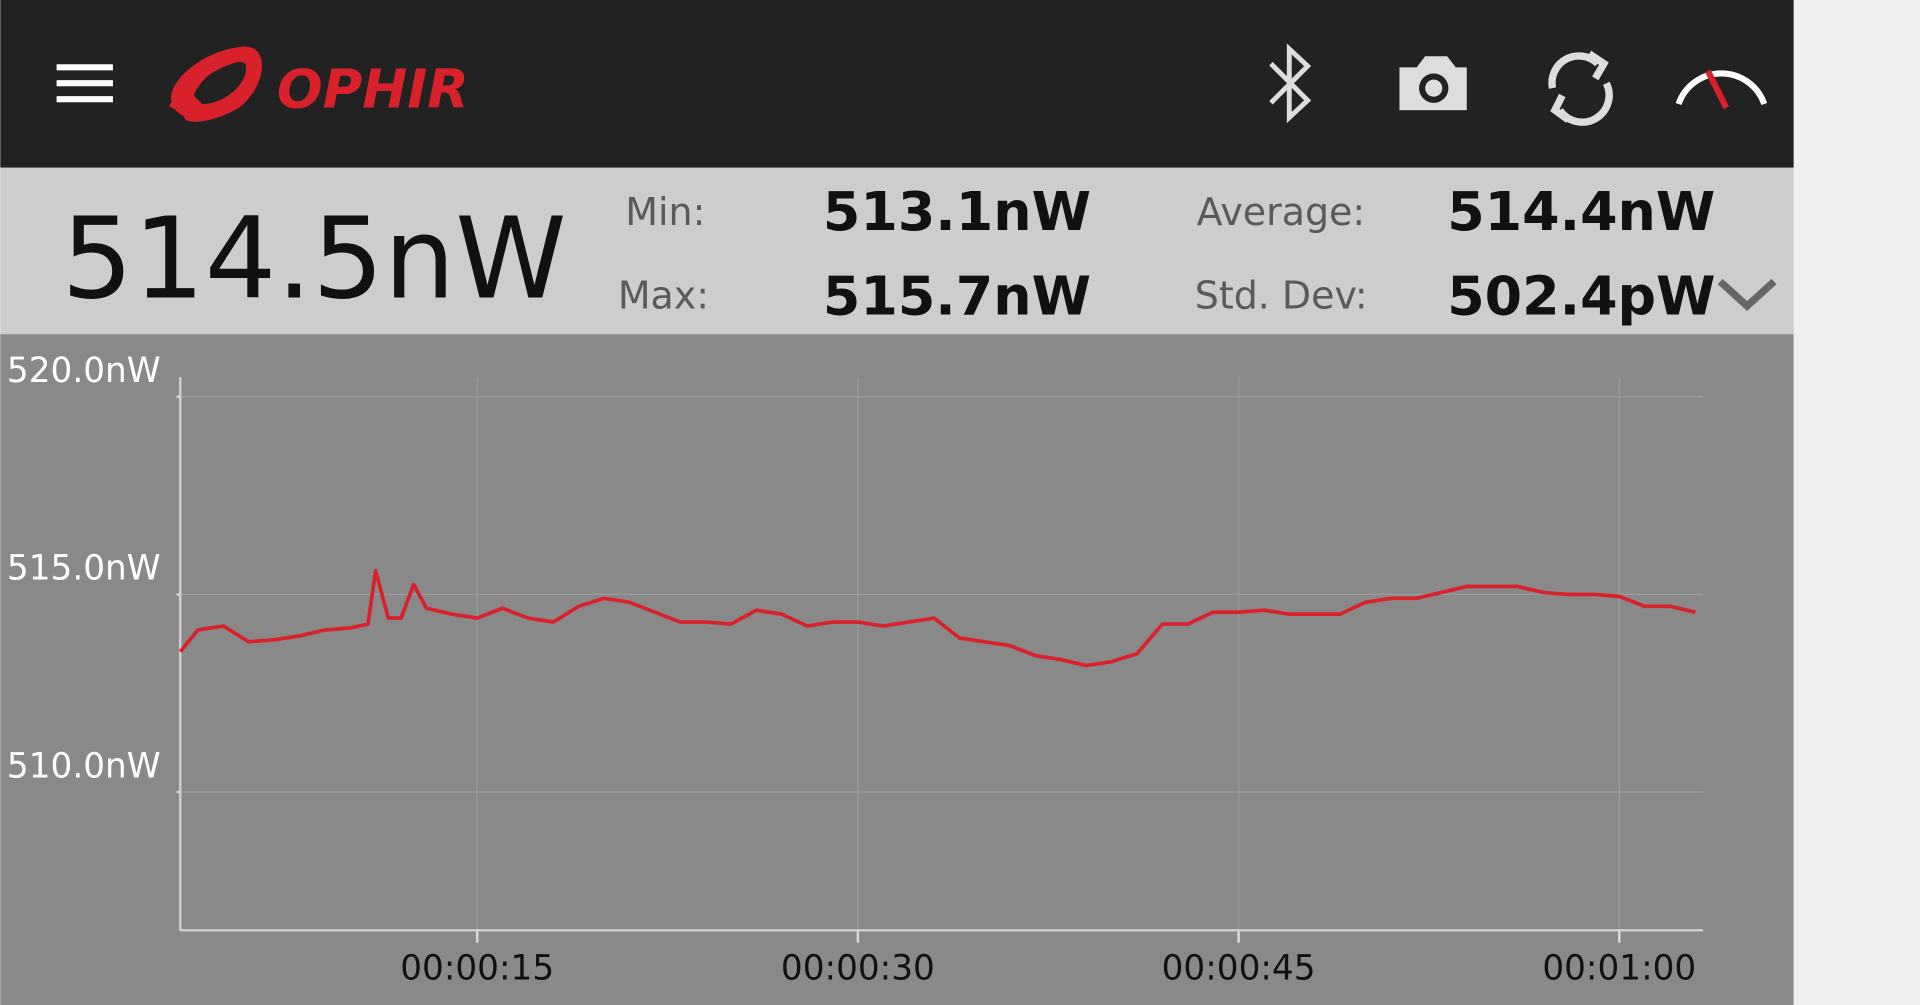  Describe the element at coordinates (1290, 83) in the screenshot. I see `bluetooth-button` at that location.